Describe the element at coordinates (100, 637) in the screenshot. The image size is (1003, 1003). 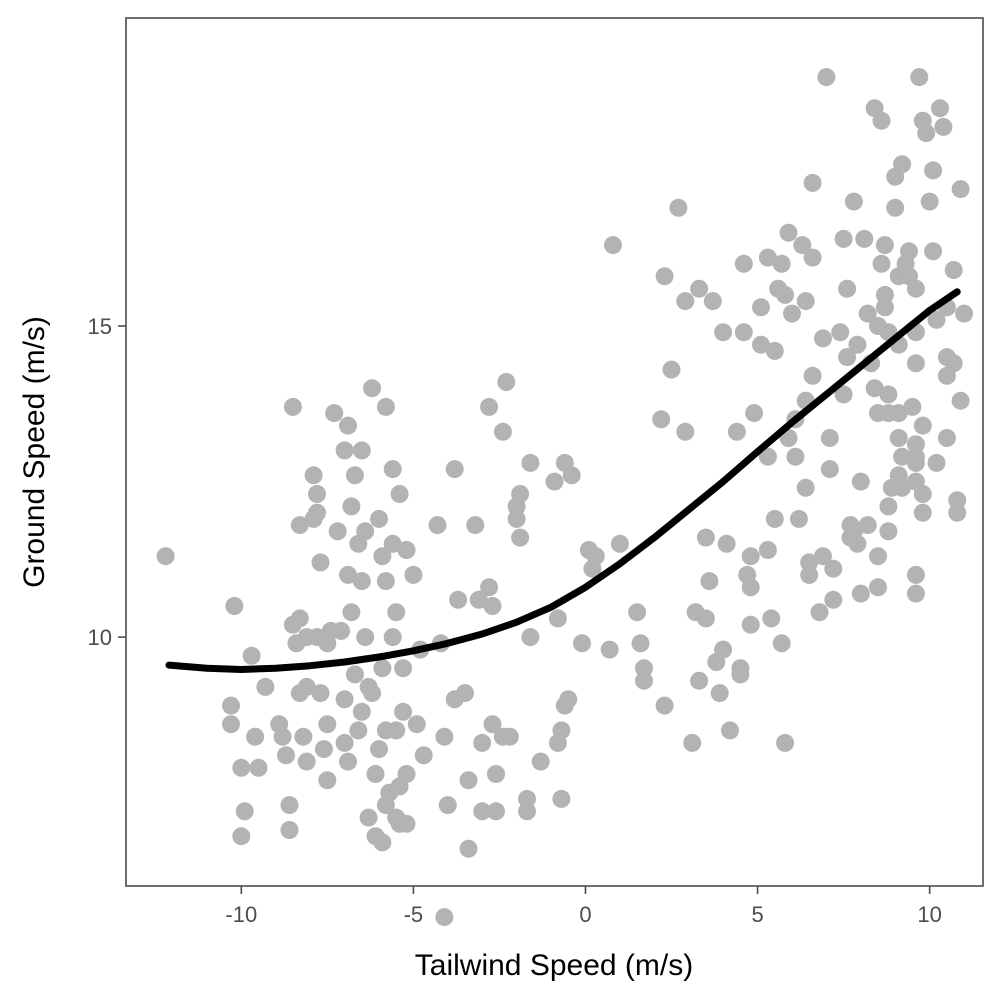
I see `y-tick-label: 10` at that location.